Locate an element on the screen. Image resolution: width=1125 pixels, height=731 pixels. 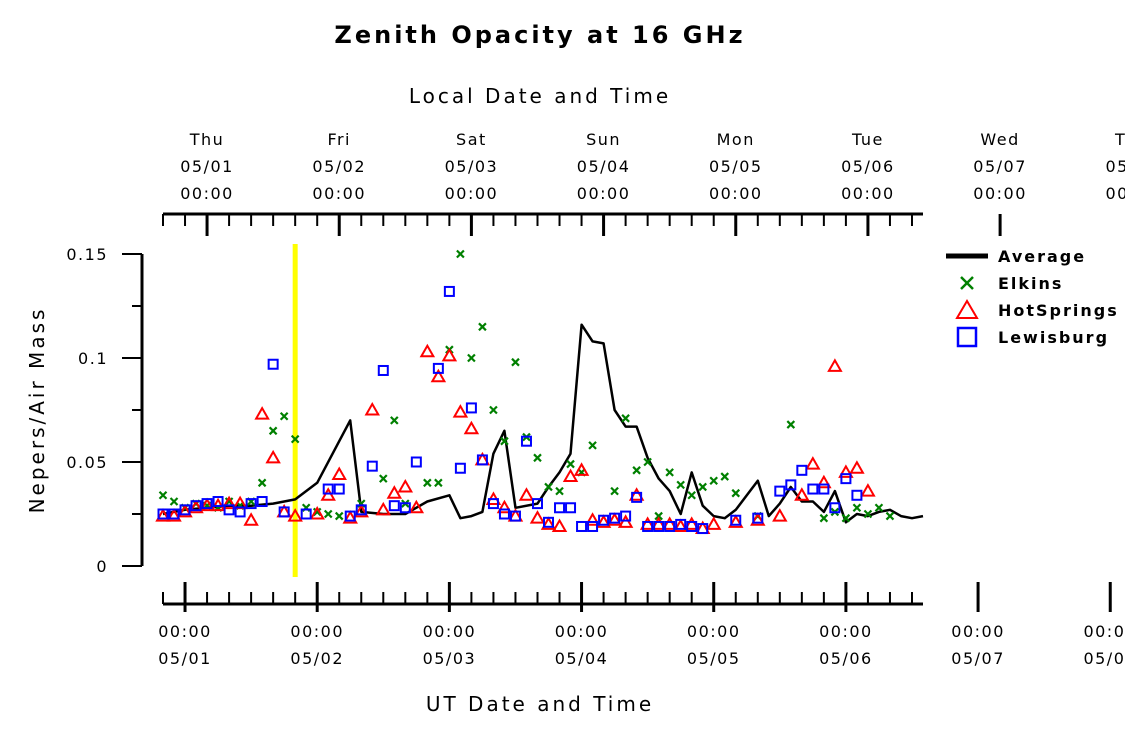
bottom-tick-date-label: 05/02 is located at coordinates (317, 658).